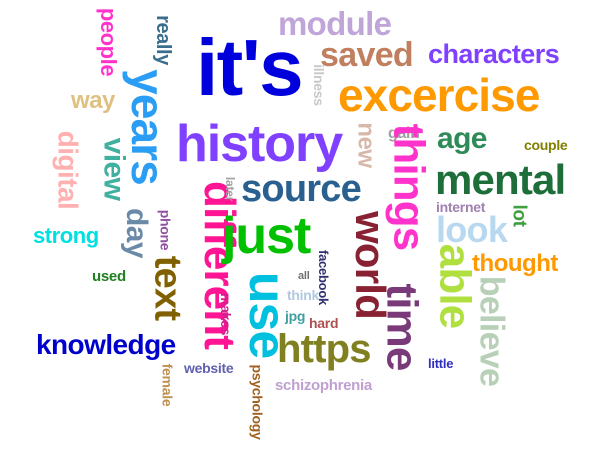 The height and width of the screenshot is (455, 604). Describe the element at coordinates (303, 295) in the screenshot. I see `word-think: think` at that location.